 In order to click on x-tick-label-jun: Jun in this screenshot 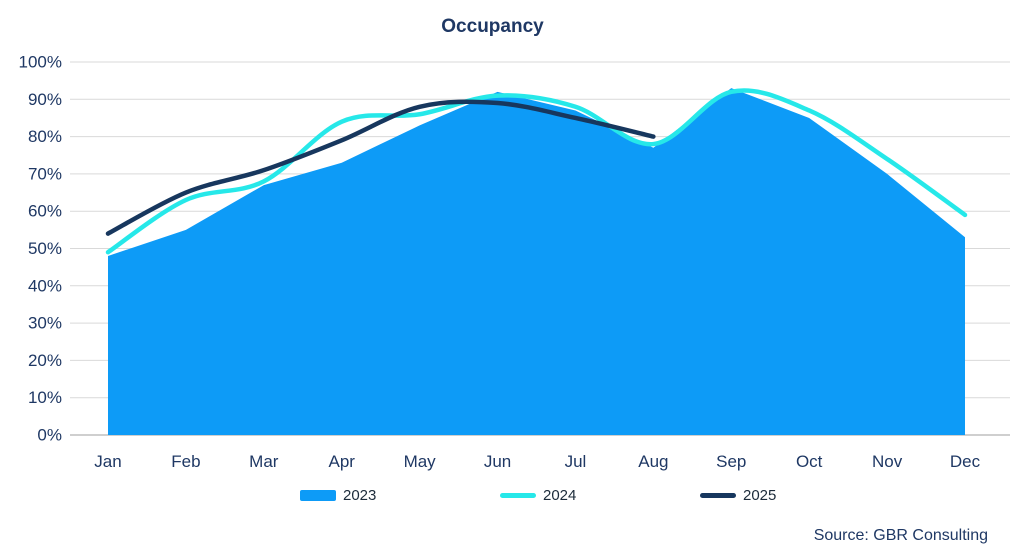, I will do `click(497, 461)`.